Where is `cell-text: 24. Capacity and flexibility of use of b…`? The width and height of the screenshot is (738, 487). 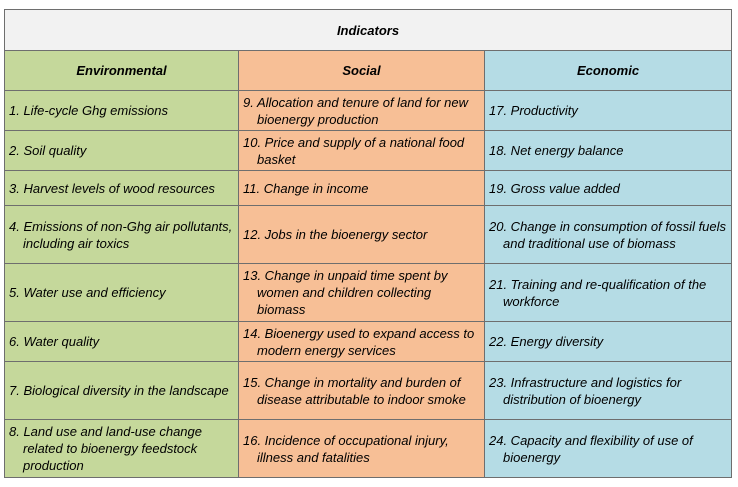
cell-text: 24. Capacity and flexibility of use of b… is located at coordinates (591, 448).